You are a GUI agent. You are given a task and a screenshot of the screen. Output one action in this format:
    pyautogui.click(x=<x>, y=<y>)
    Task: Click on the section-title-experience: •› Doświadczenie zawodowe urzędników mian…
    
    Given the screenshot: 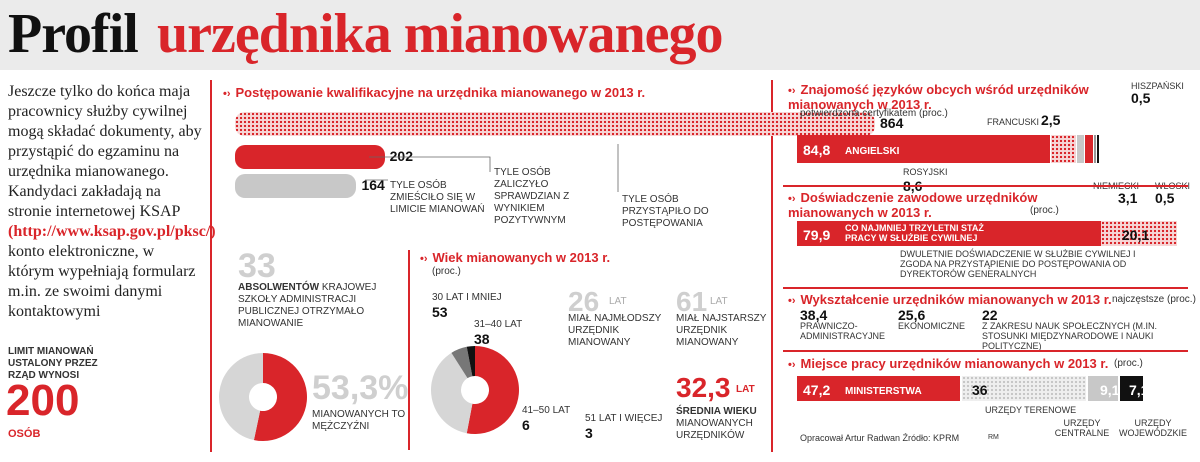 What is the action you would take?
    pyautogui.click(x=913, y=205)
    